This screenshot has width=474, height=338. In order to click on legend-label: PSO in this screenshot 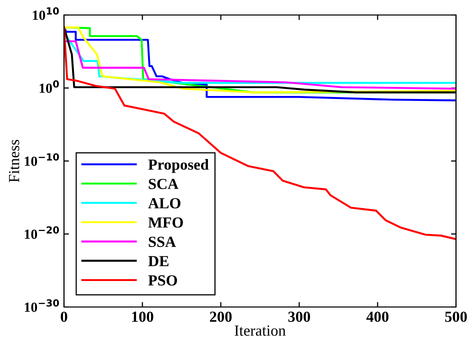, I will do `click(162, 280)`.